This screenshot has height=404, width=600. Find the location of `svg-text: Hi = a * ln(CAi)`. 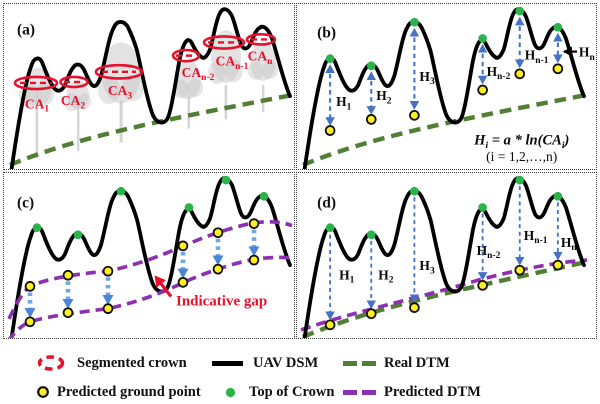

svg-text: Hi = a * ln(CAi) is located at coordinates (521, 142).